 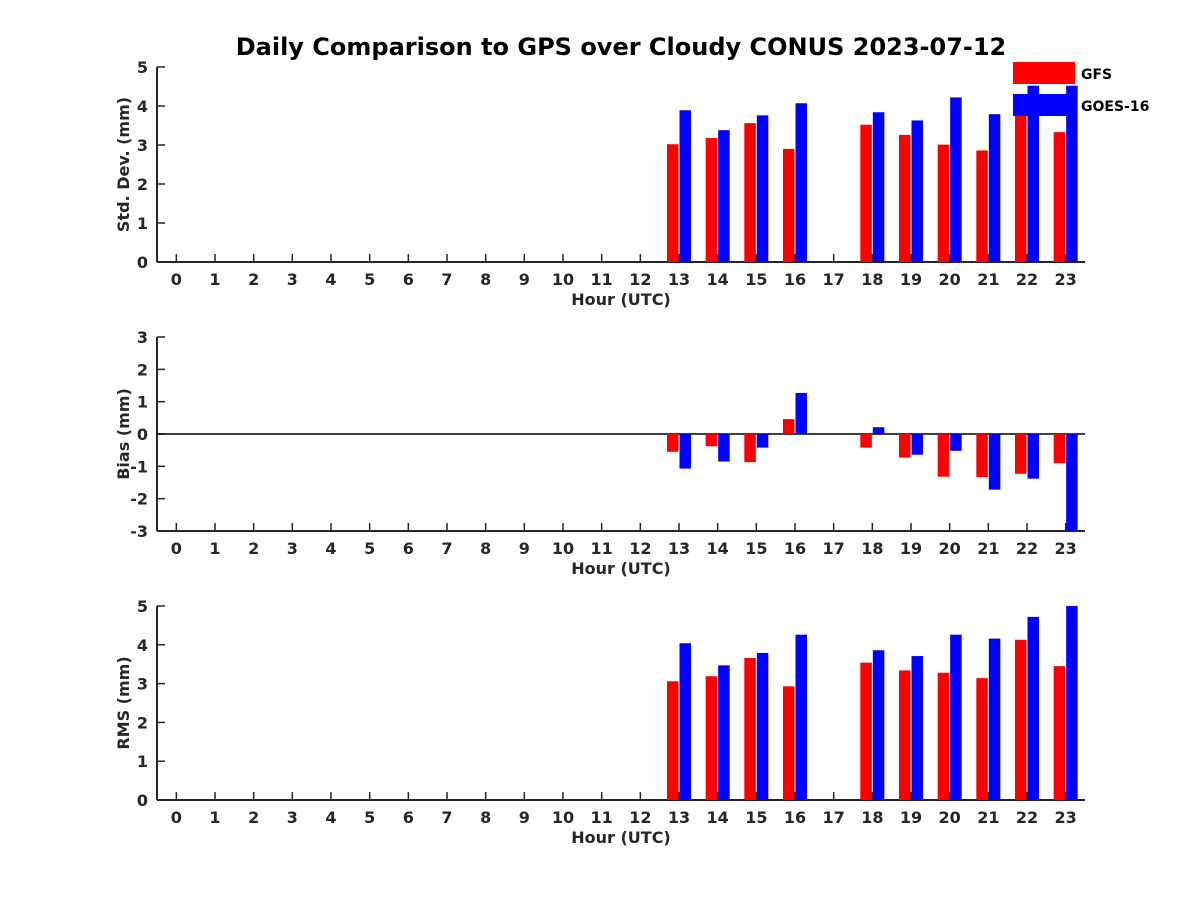 I want to click on x-tick-label: 13, so click(x=679, y=817).